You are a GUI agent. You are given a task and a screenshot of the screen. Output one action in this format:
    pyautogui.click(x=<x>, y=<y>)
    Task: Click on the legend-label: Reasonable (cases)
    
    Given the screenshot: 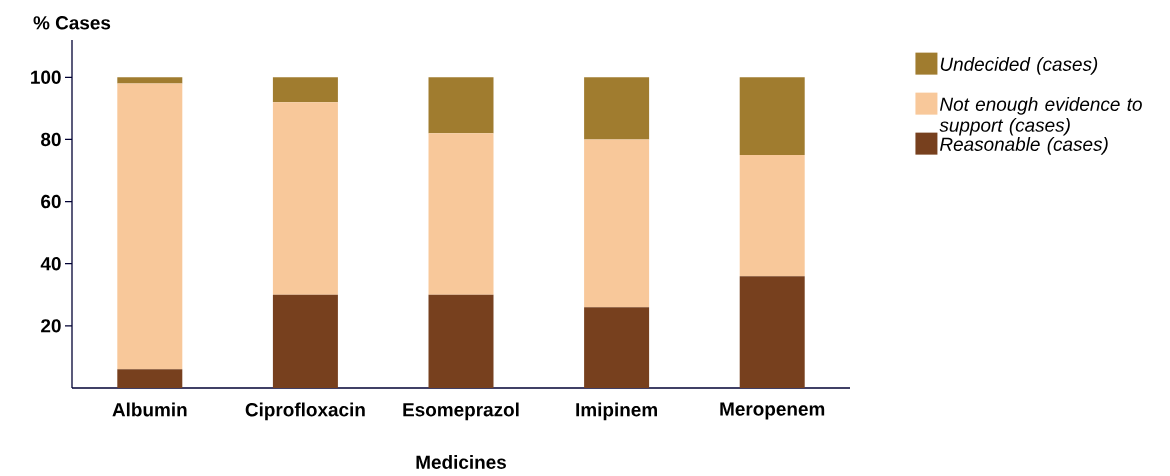 What is the action you would take?
    pyautogui.click(x=1024, y=146)
    